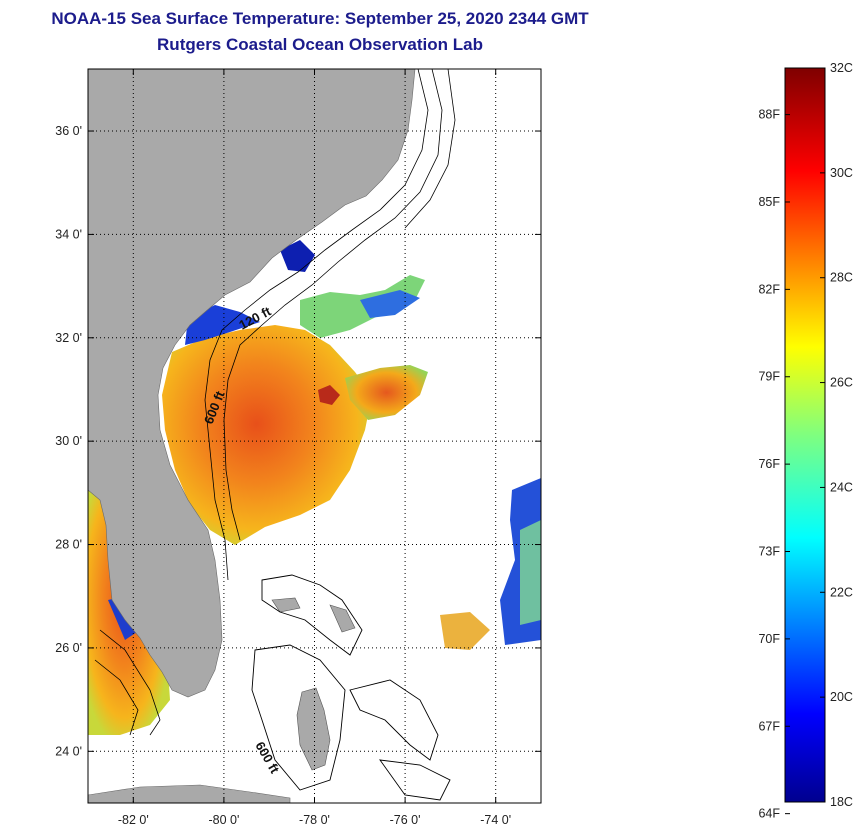  What do you see at coordinates (769, 639) in the screenshot?
I see `fahrenheit-label: 70F` at bounding box center [769, 639].